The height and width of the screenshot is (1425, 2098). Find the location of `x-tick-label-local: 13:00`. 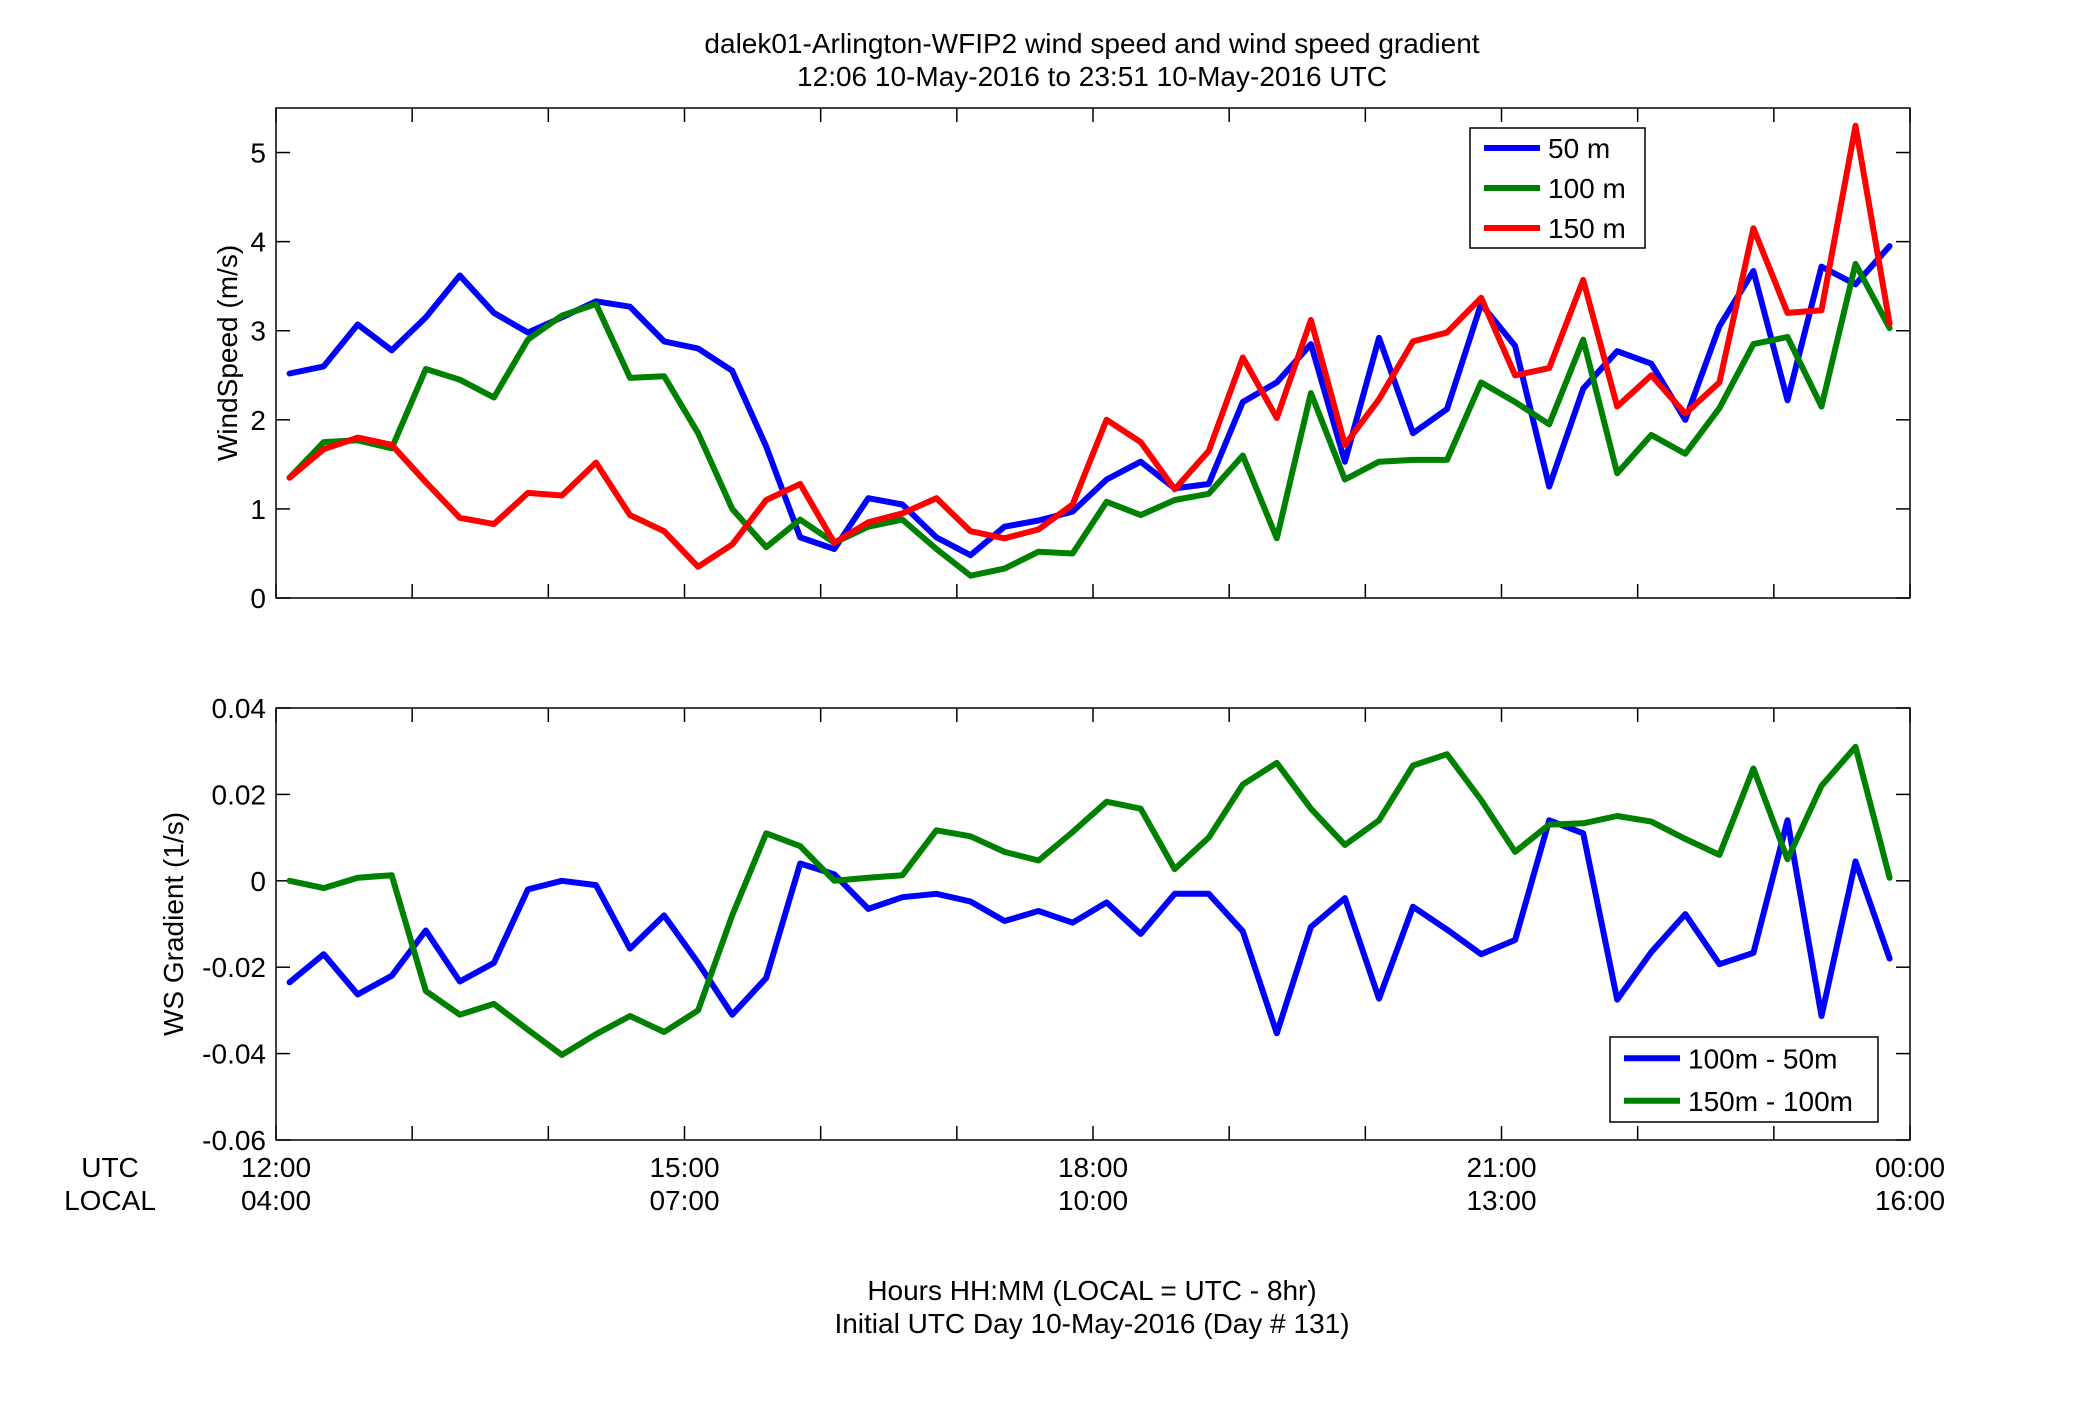

x-tick-label-local: 13:00 is located at coordinates (1501, 1200).